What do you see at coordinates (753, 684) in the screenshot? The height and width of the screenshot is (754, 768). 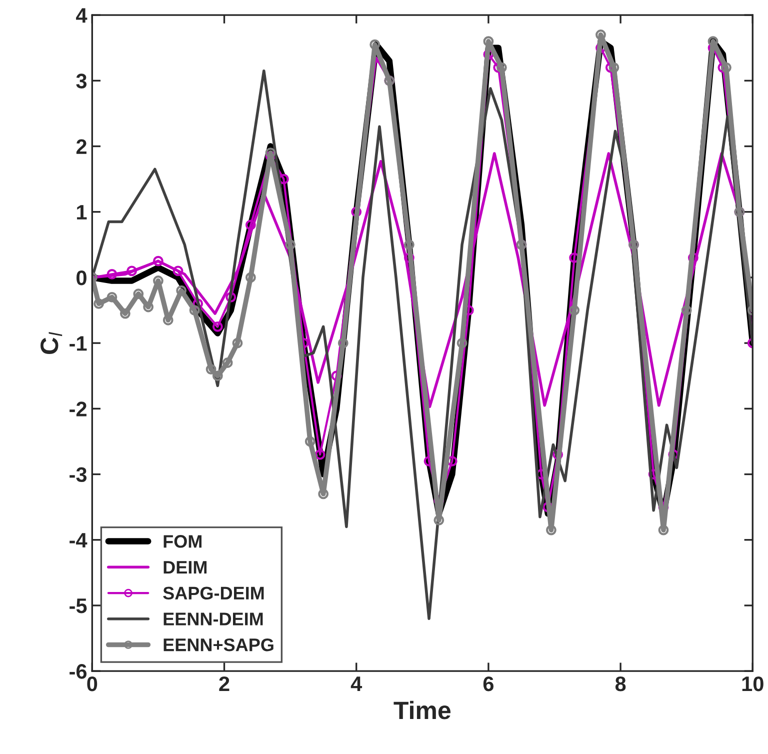 I see `x-tick-label: 10` at bounding box center [753, 684].